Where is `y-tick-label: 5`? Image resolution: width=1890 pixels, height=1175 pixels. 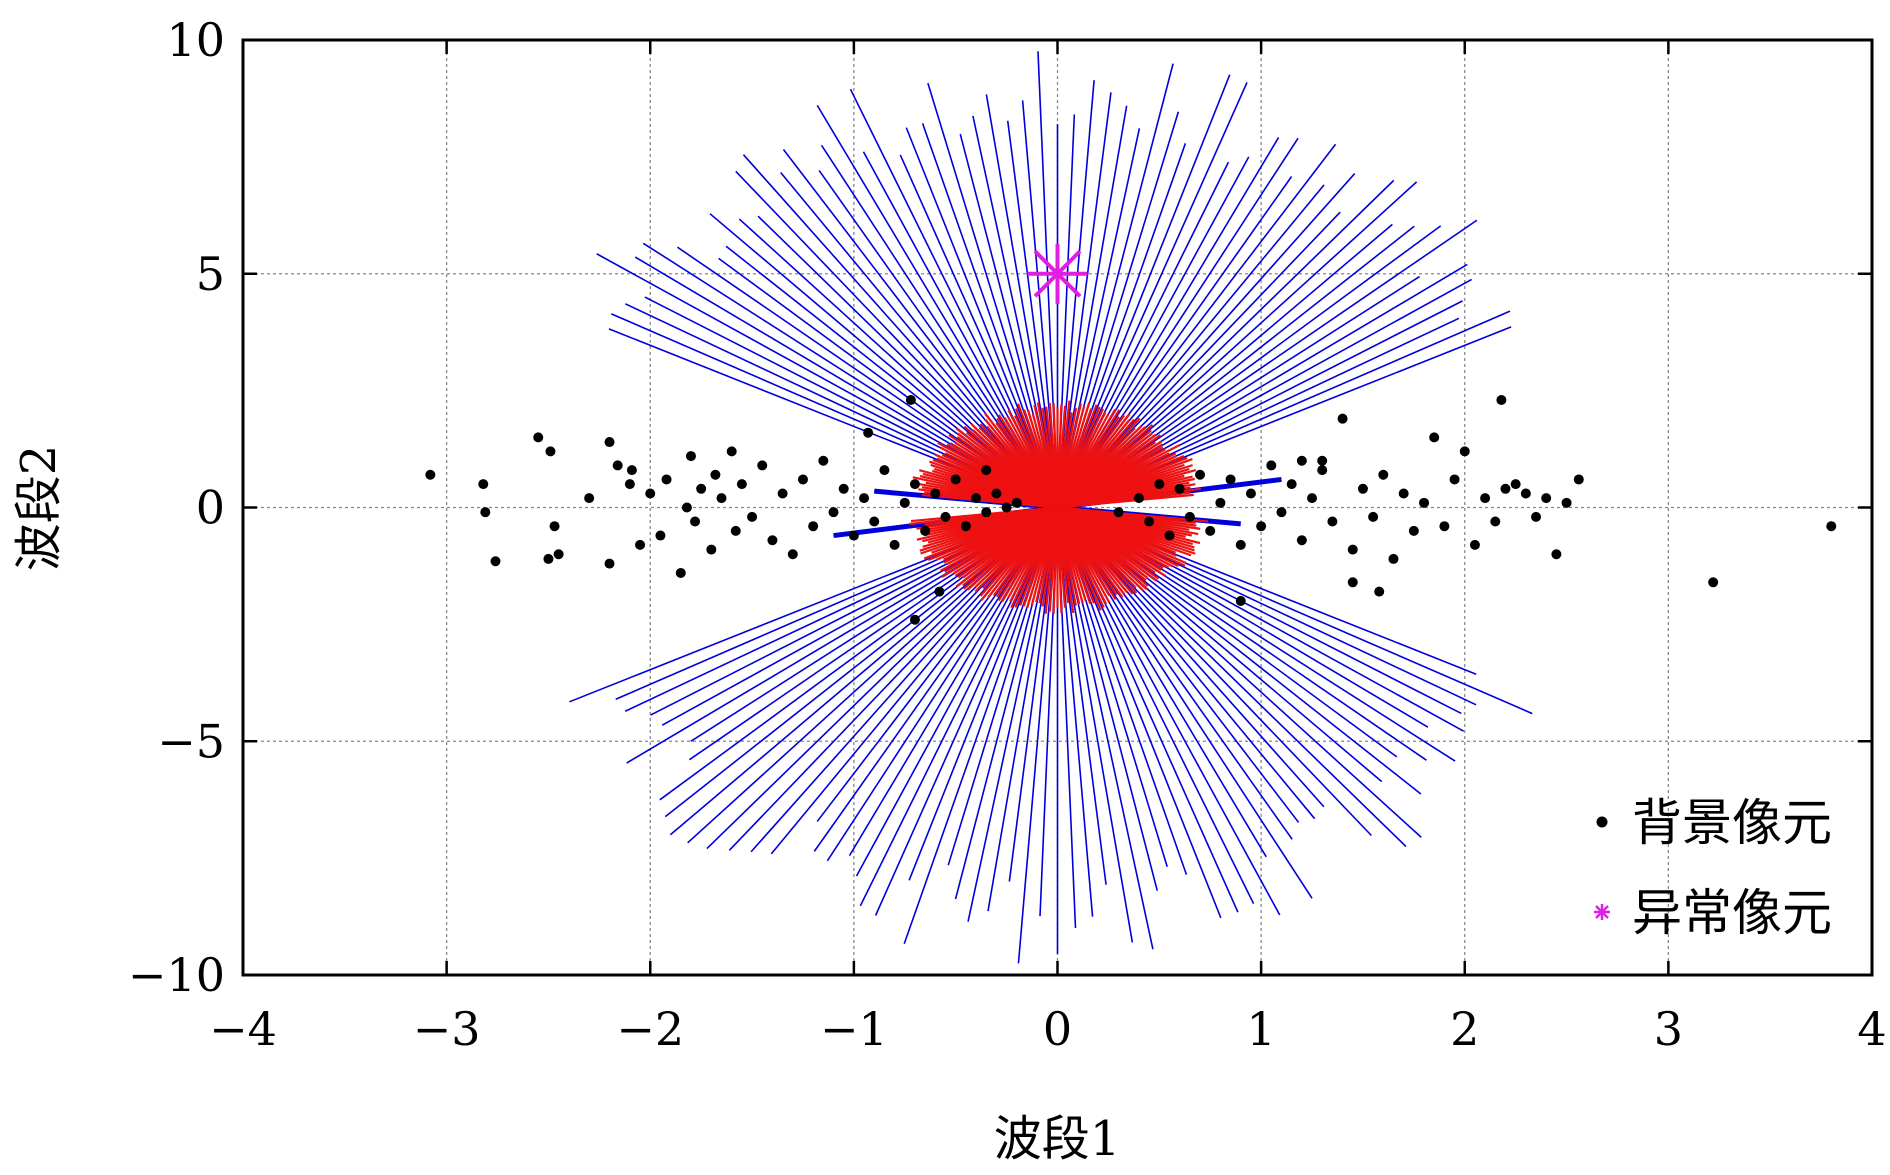
y-tick-label: 5 is located at coordinates (210, 274).